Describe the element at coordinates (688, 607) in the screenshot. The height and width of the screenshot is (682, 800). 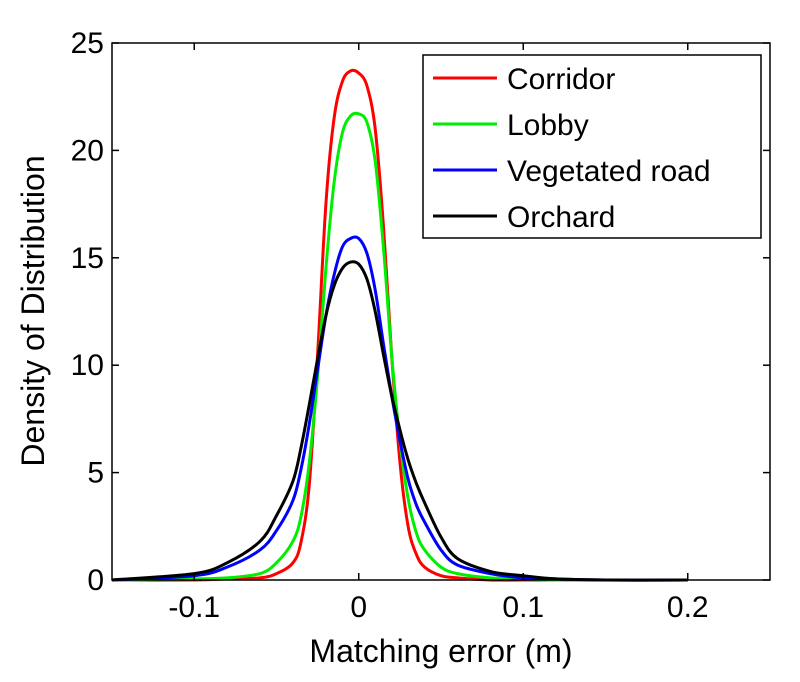
I see `x-tick-label: 0.2` at that location.